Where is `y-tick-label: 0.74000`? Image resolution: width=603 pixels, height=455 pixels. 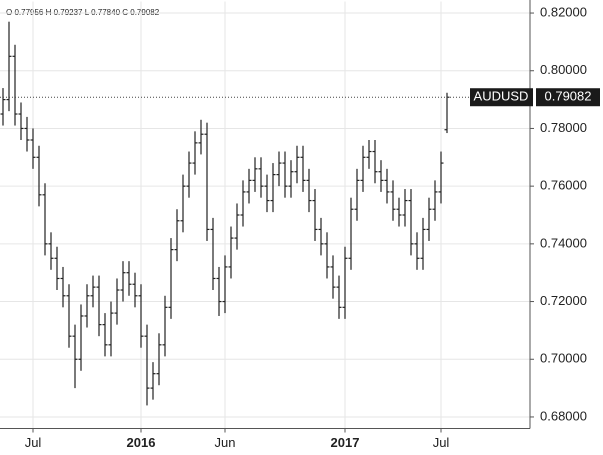 y-tick-label: 0.74000 is located at coordinates (563, 242).